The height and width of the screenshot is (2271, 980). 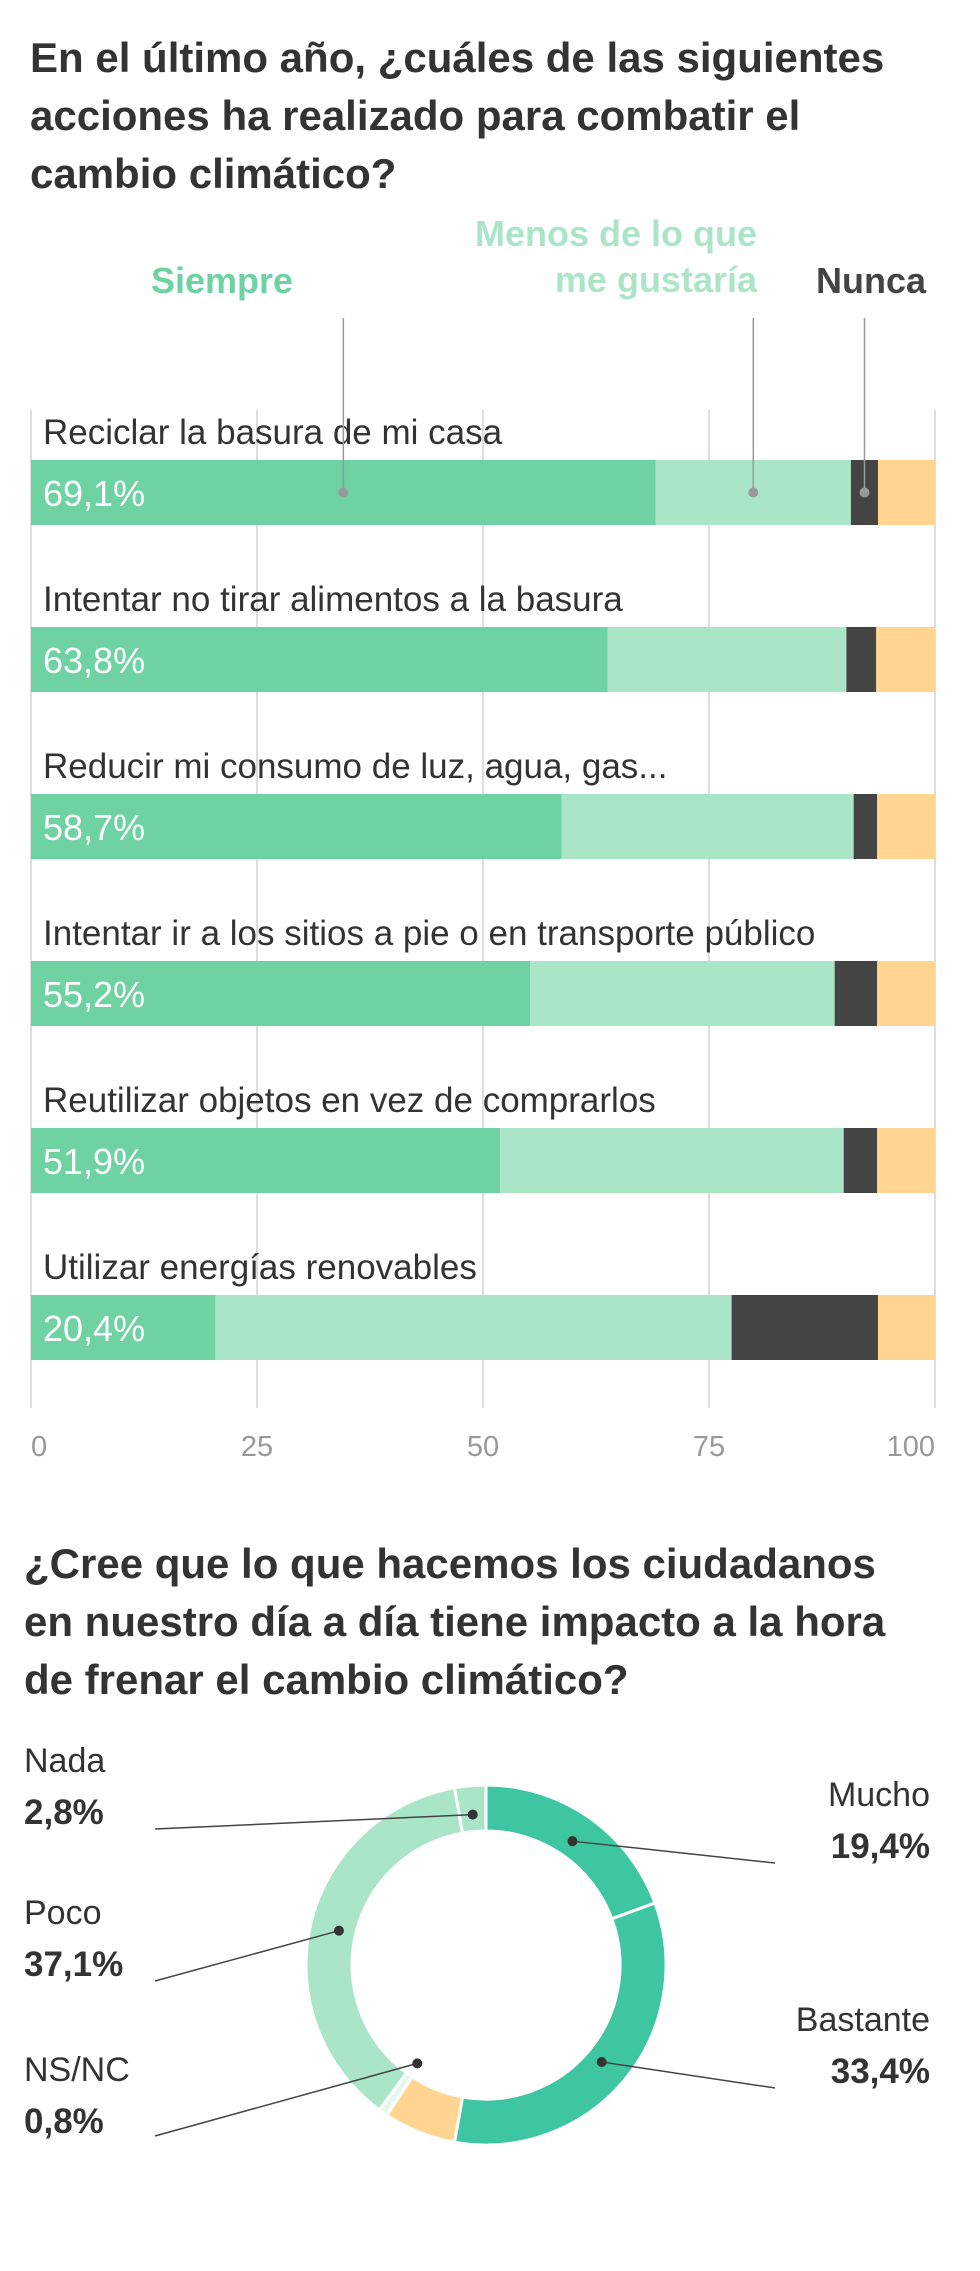 What do you see at coordinates (94, 1161) in the screenshot?
I see `value-label: 51,9%` at bounding box center [94, 1161].